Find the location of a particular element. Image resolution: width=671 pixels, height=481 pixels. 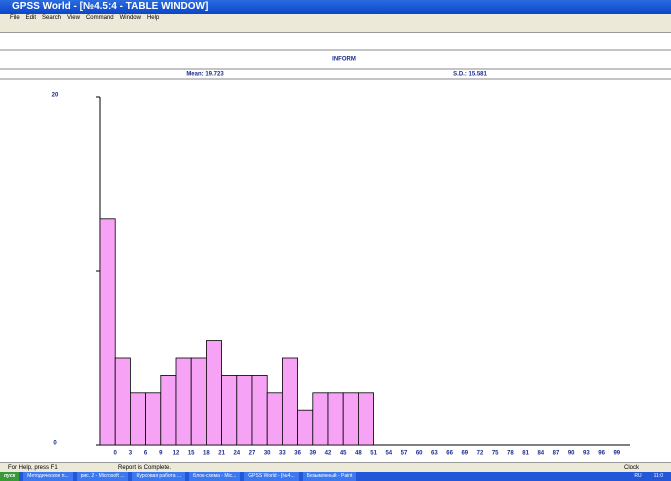

menu-item: File is located at coordinates (15, 18).